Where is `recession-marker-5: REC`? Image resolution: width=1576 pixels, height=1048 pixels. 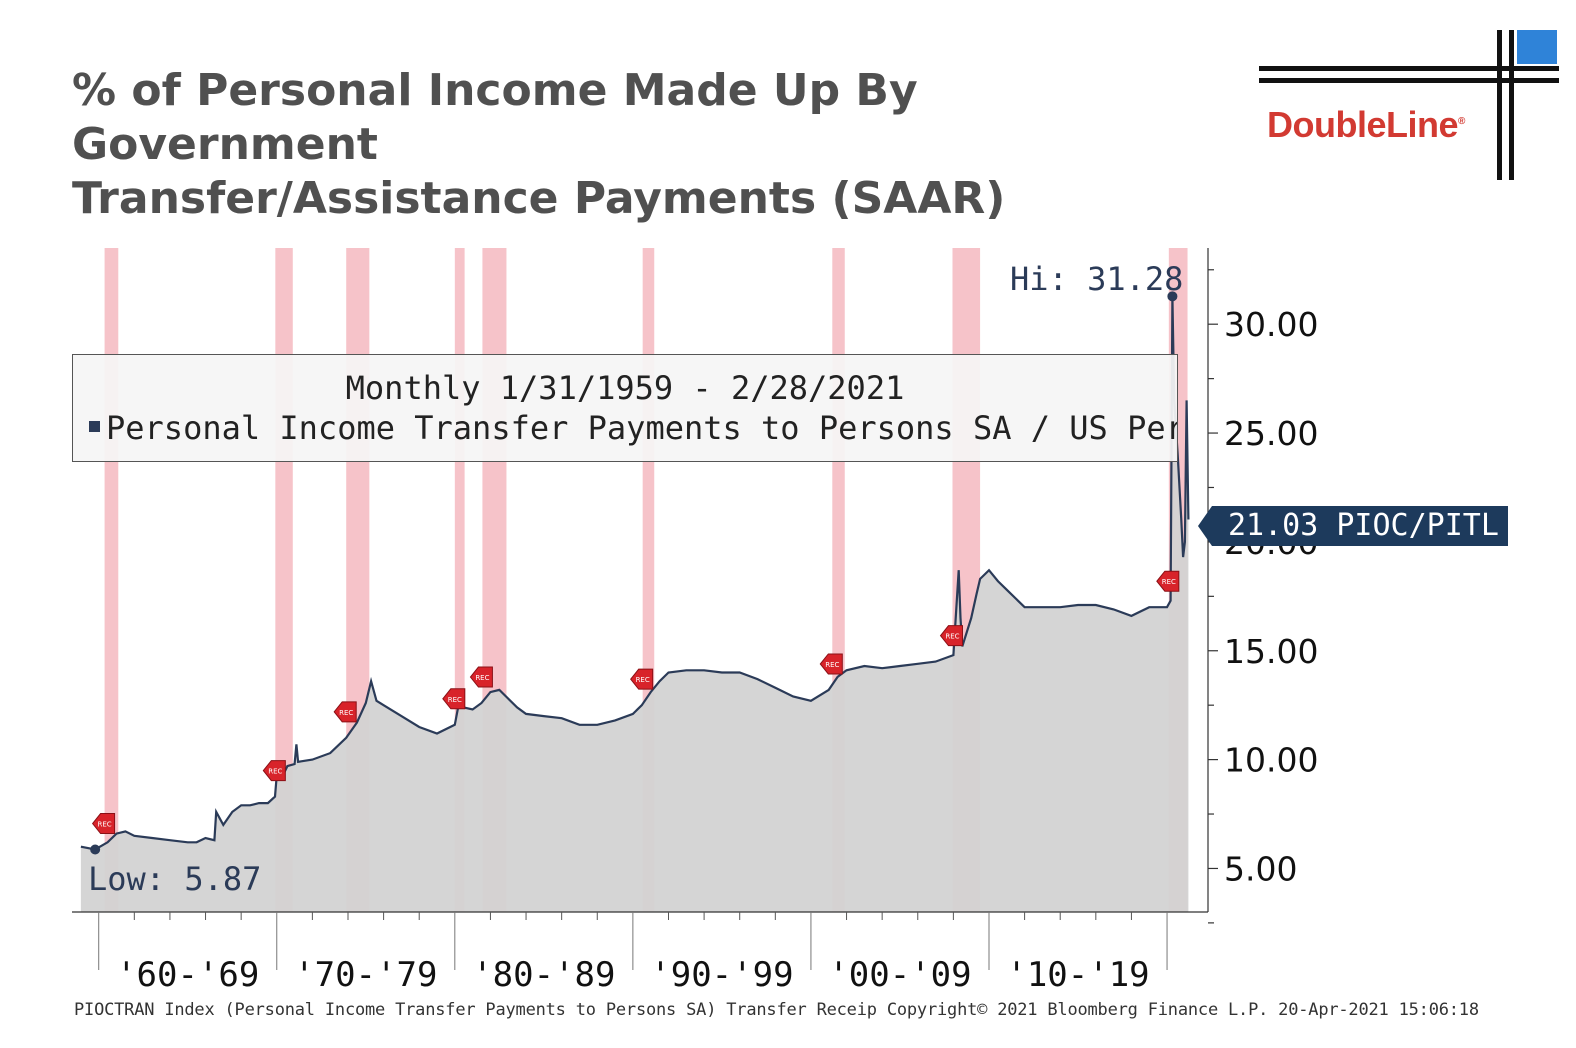 recession-marker-5: REC is located at coordinates (481, 677).